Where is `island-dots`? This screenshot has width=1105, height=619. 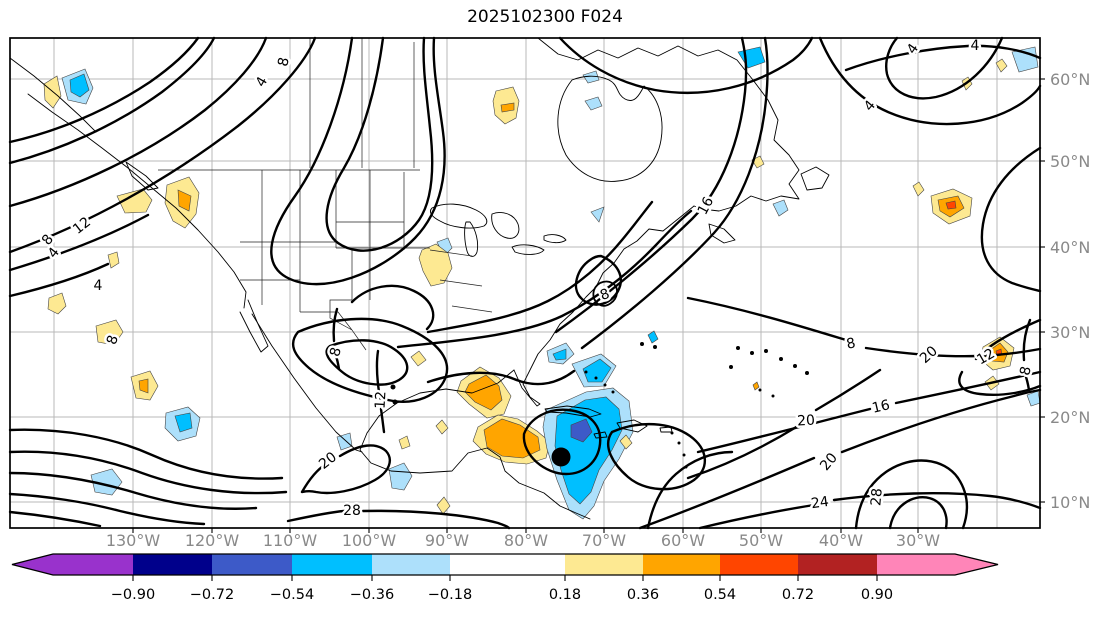 island-dots is located at coordinates (599, 405).